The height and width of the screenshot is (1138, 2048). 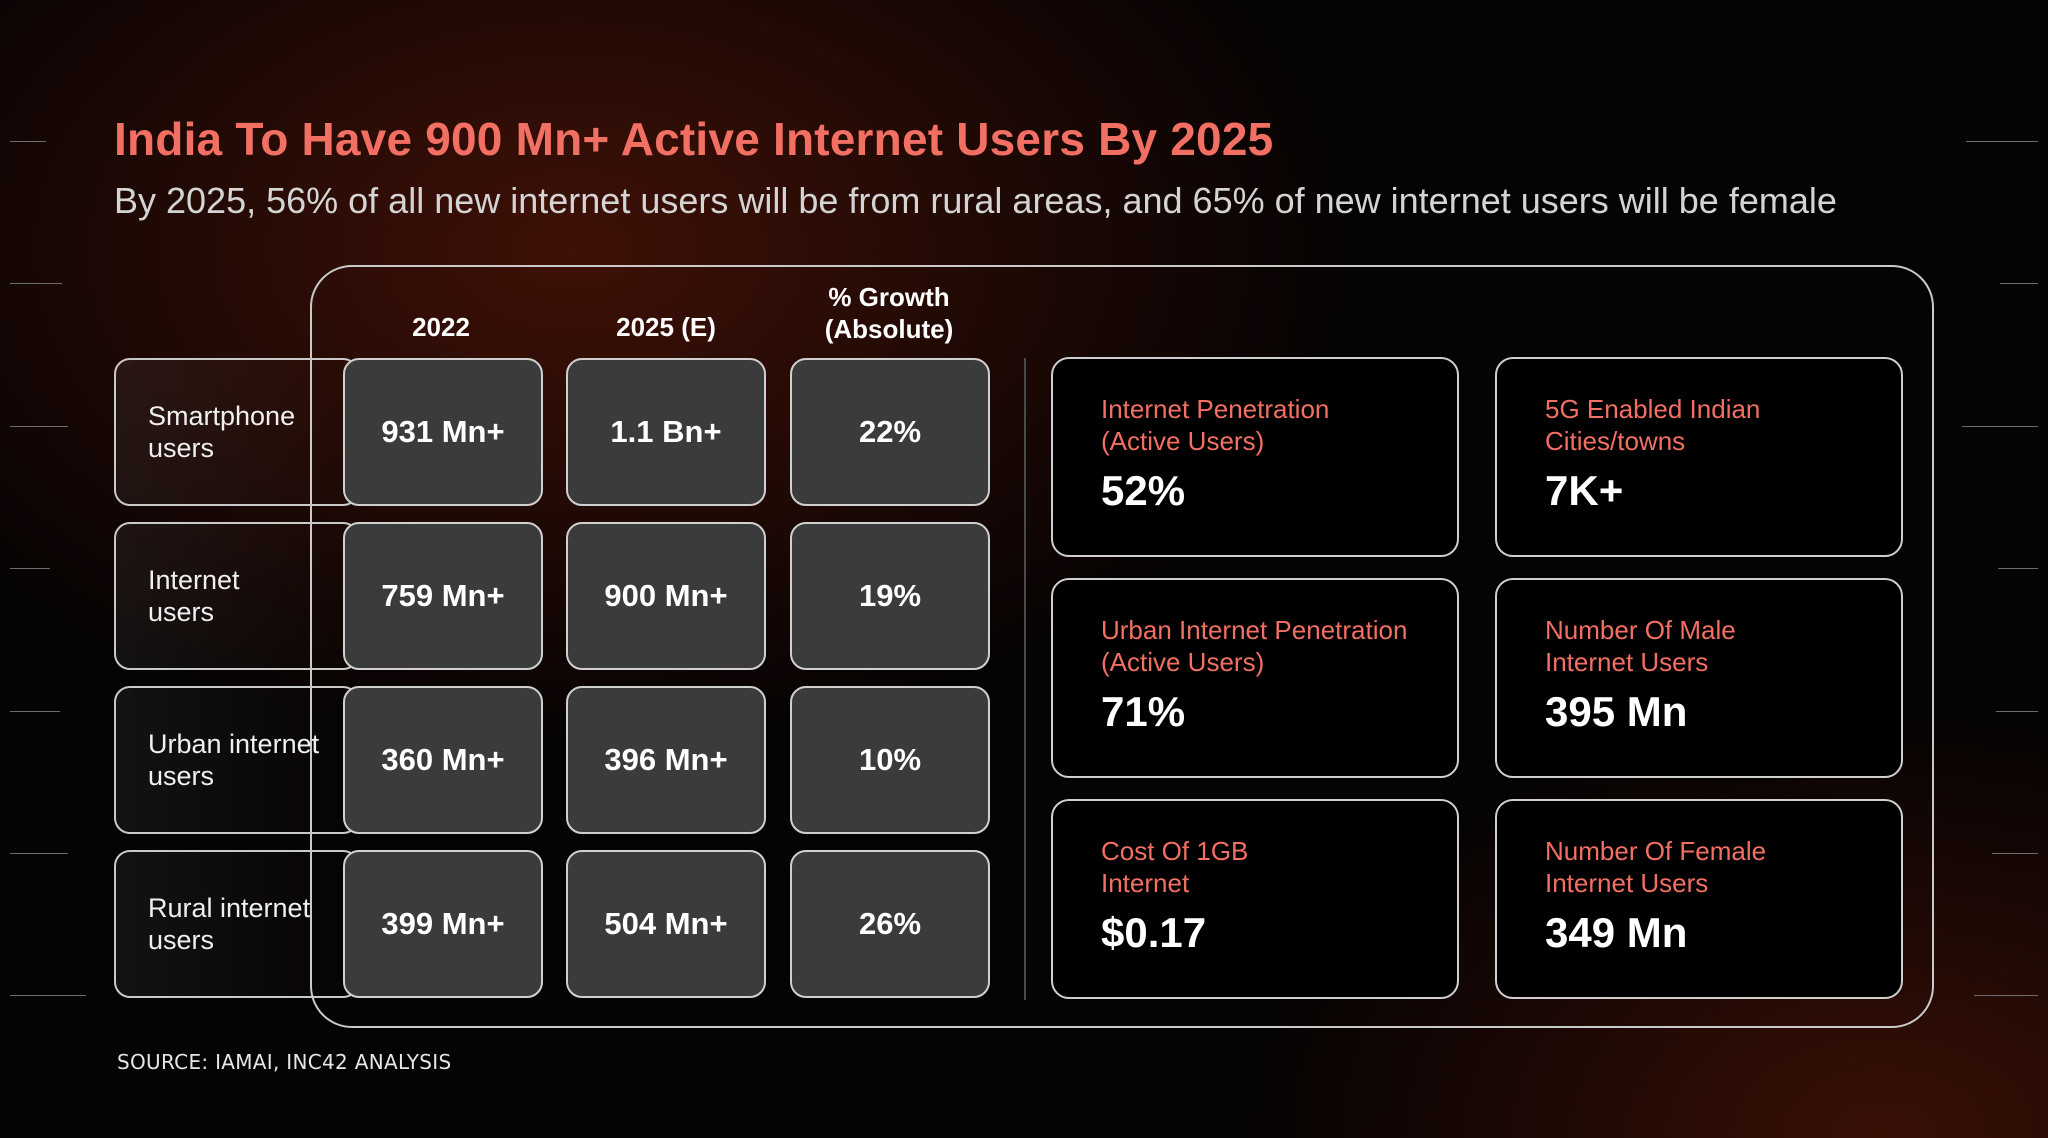 I want to click on row-label-text: Urban internet users, so click(x=234, y=760).